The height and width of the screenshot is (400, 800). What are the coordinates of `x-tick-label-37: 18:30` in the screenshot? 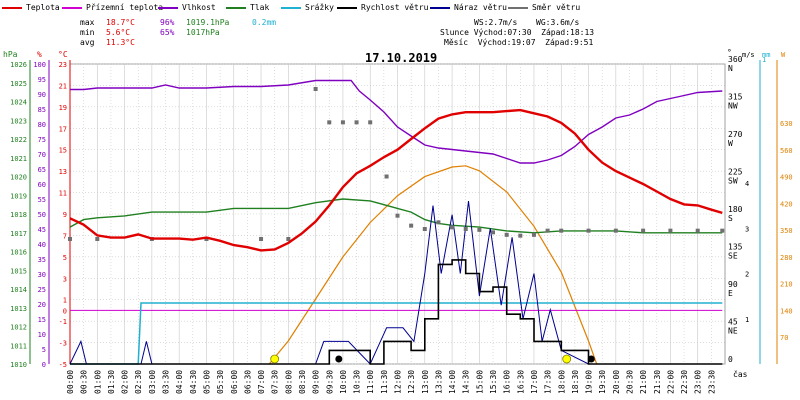 It's located at (575, 382).